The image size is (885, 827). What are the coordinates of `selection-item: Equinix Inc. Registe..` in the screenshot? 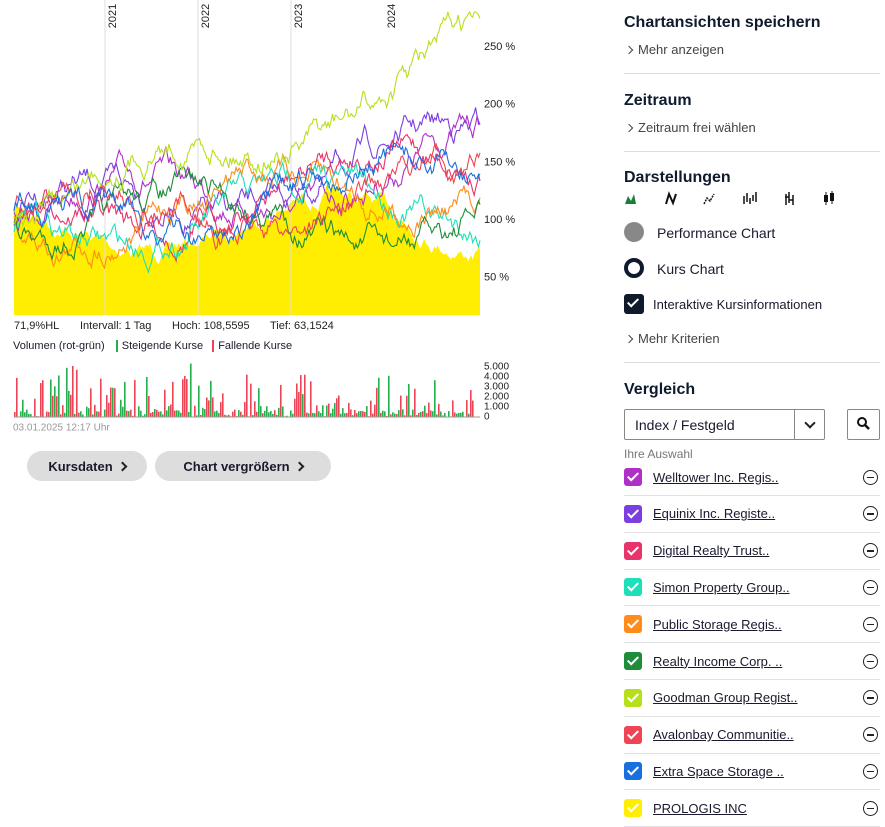 It's located at (752, 514).